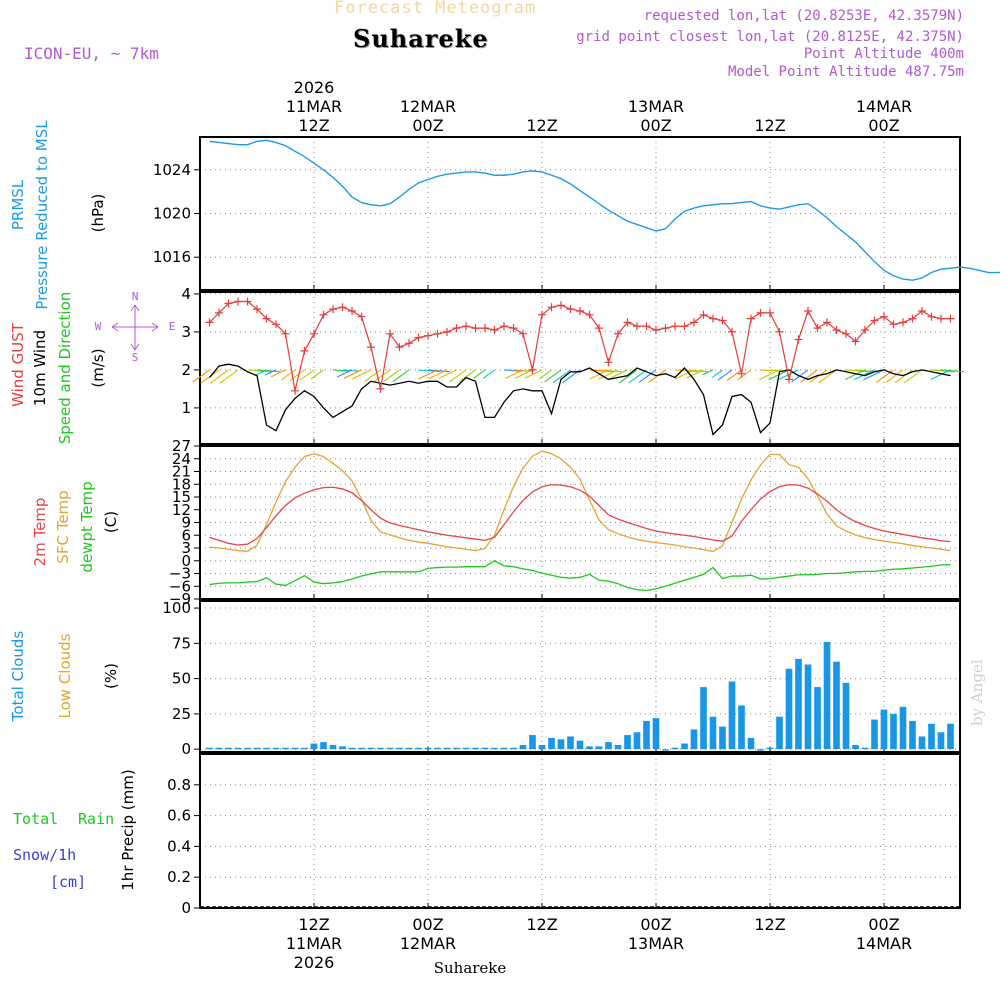 The width and height of the screenshot is (1000, 1000). I want to click on y-tick-label: 1024, so click(172, 170).